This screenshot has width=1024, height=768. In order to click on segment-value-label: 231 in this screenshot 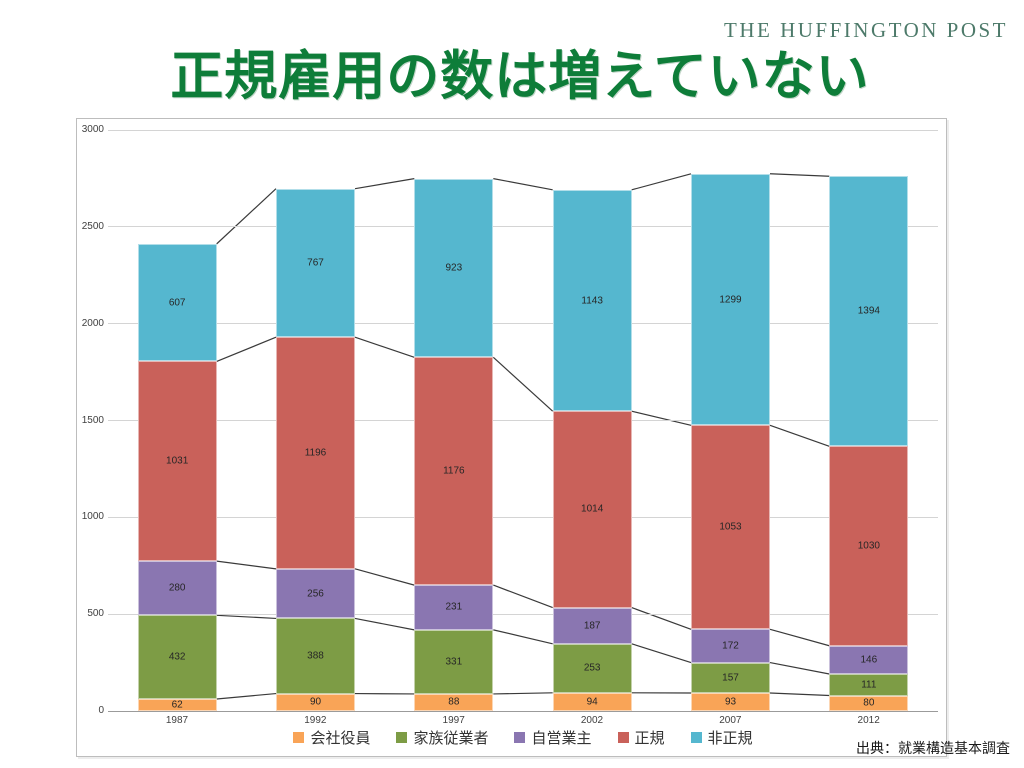, I will do `click(454, 607)`.